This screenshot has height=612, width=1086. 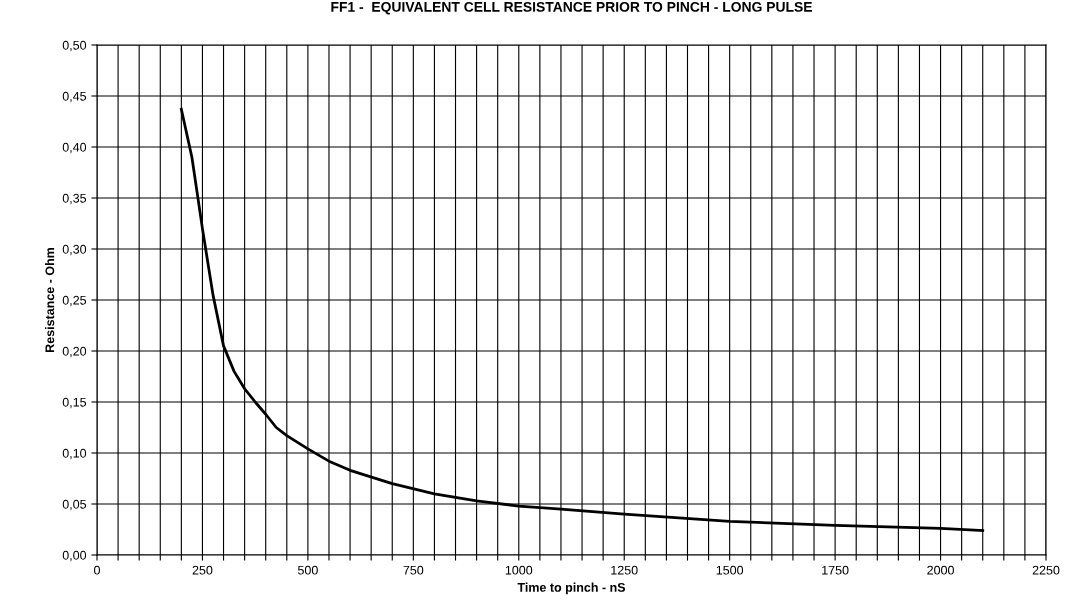 I want to click on y-tick-label: 0,50, so click(x=74, y=46).